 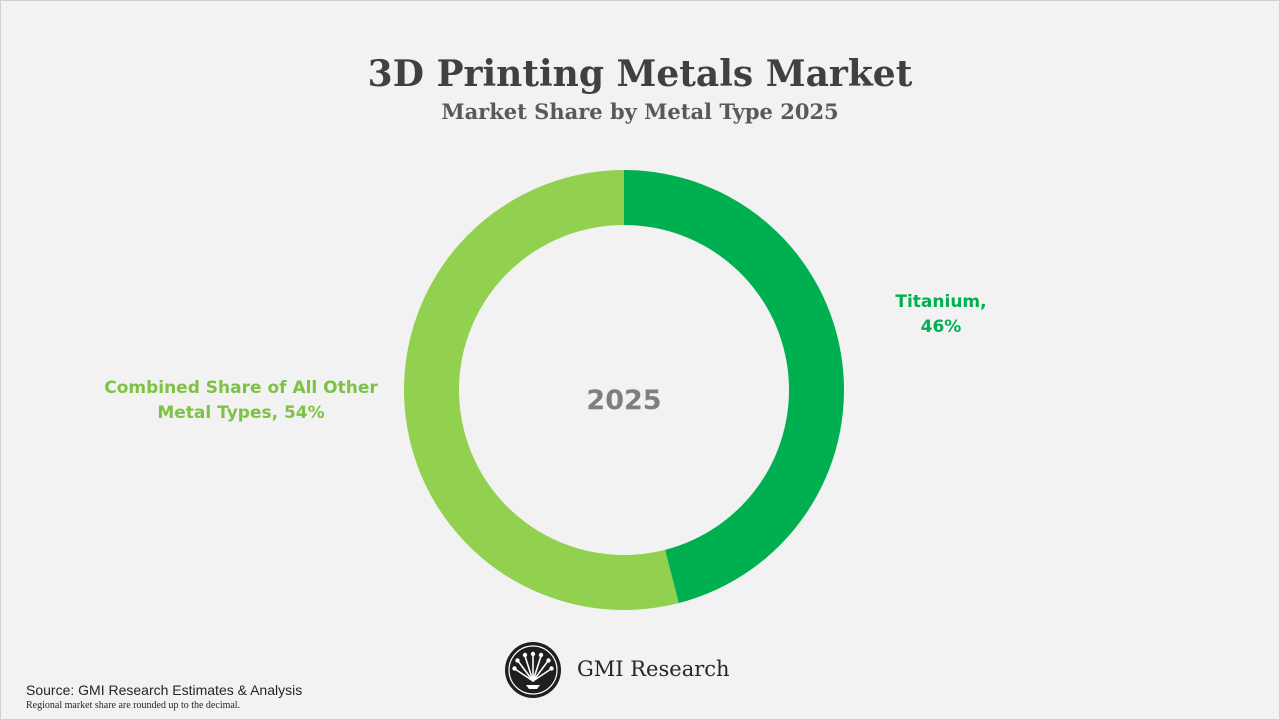 I want to click on donut-slice-titanium, so click(x=734, y=387).